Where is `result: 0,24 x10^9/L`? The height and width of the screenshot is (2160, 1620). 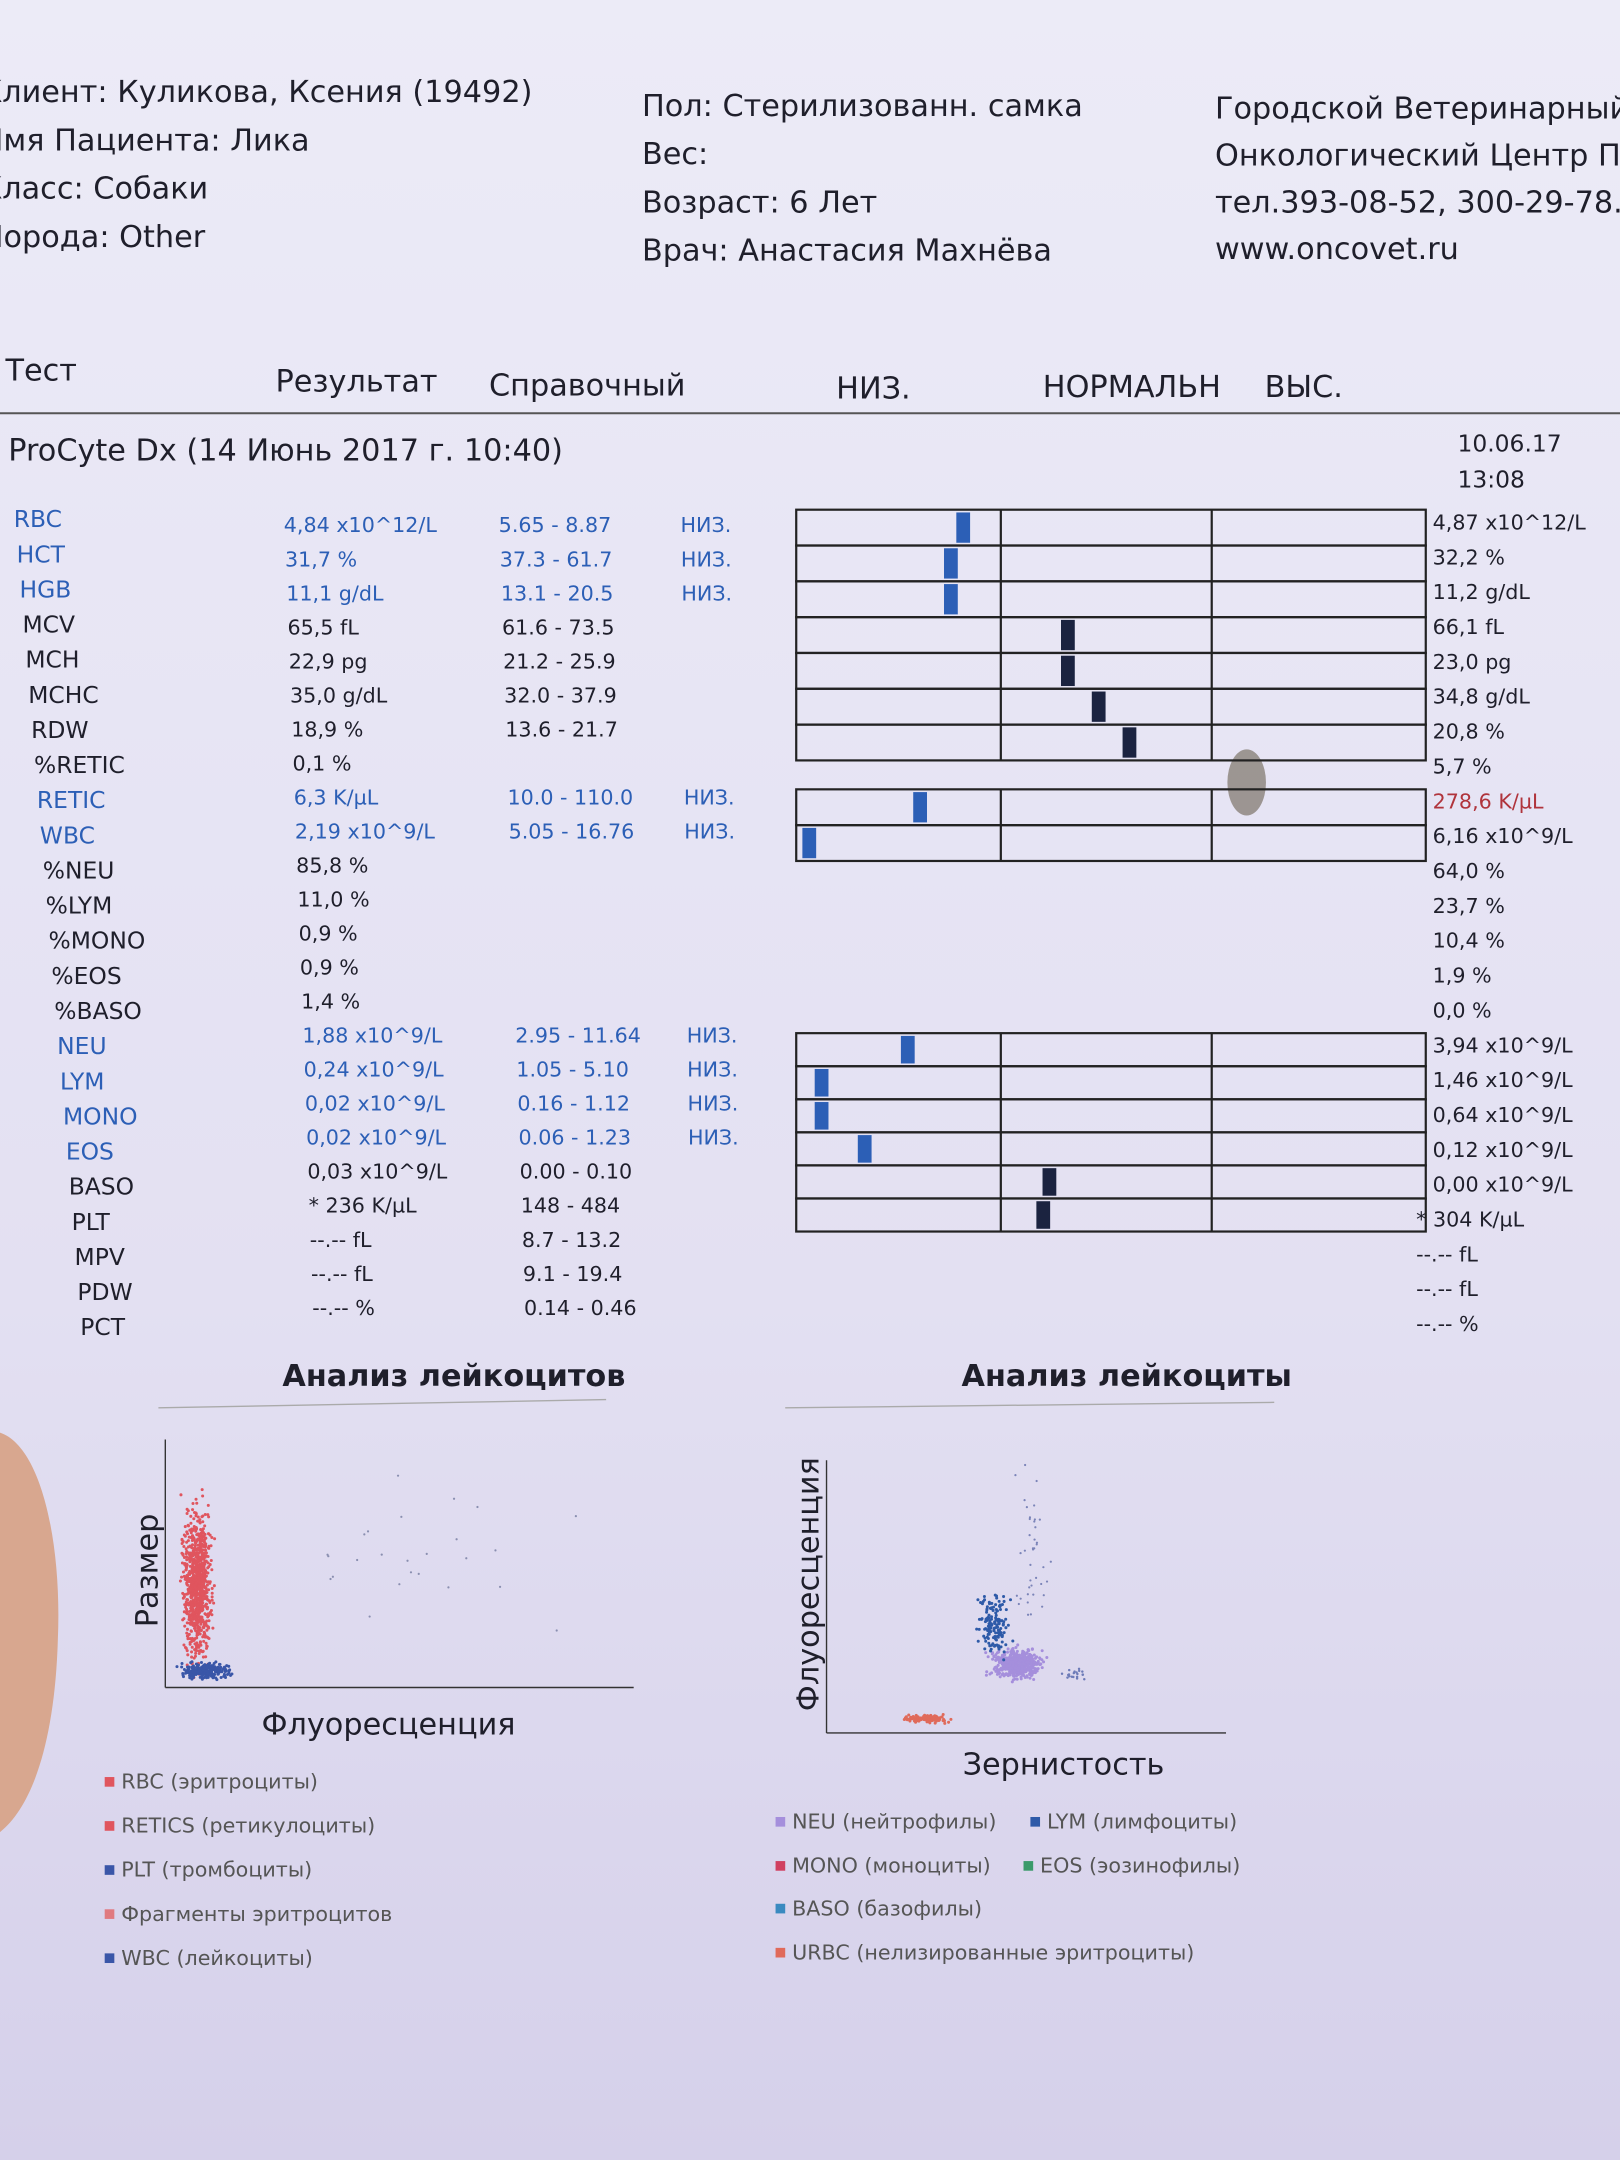
result: 0,24 x10^9/L is located at coordinates (374, 1070).